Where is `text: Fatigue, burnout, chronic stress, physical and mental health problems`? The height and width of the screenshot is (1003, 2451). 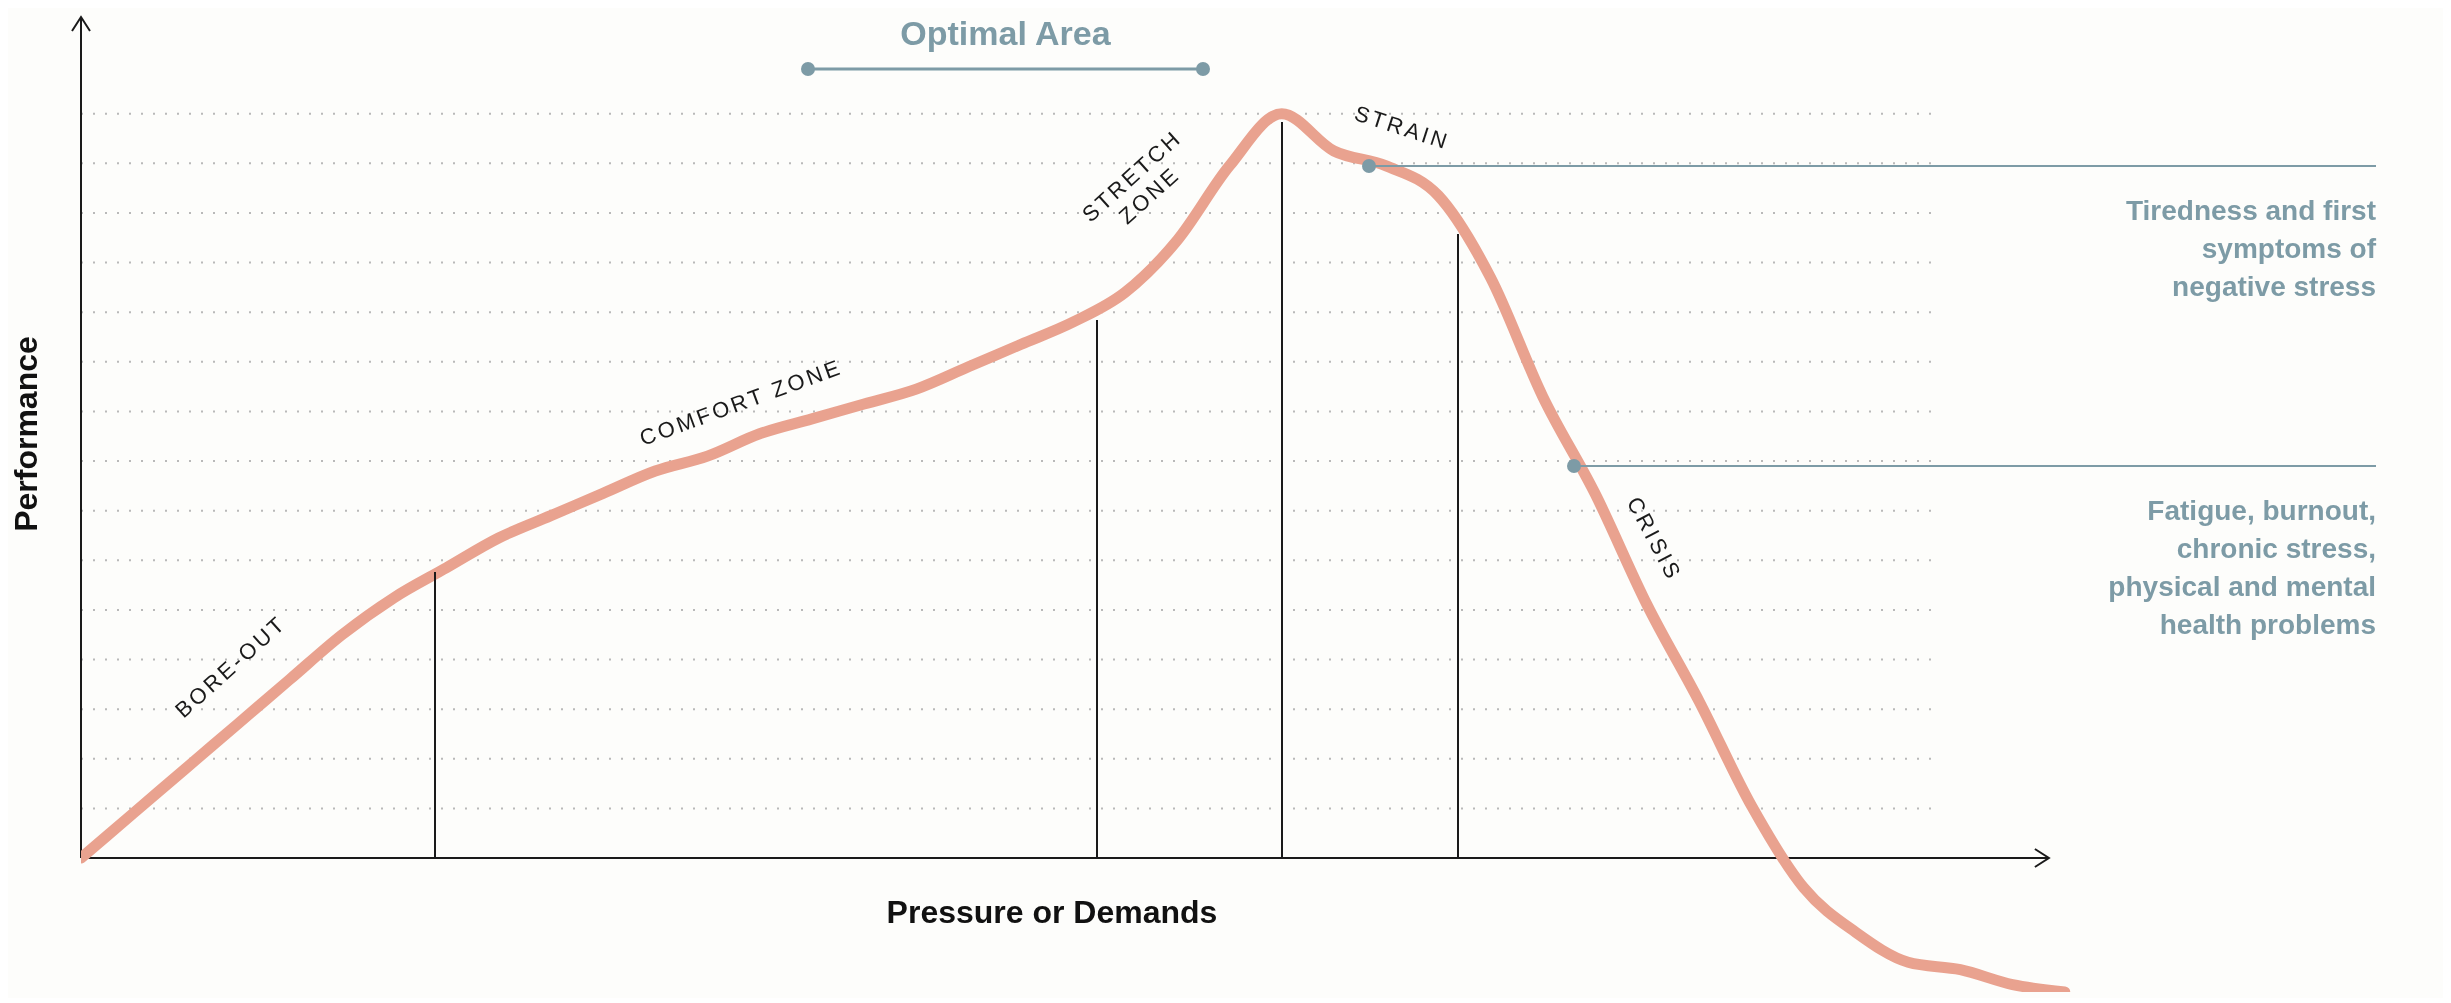
text: Fatigue, burnout, chronic stress, physical and mental health problems is located at coordinates (2241, 568).